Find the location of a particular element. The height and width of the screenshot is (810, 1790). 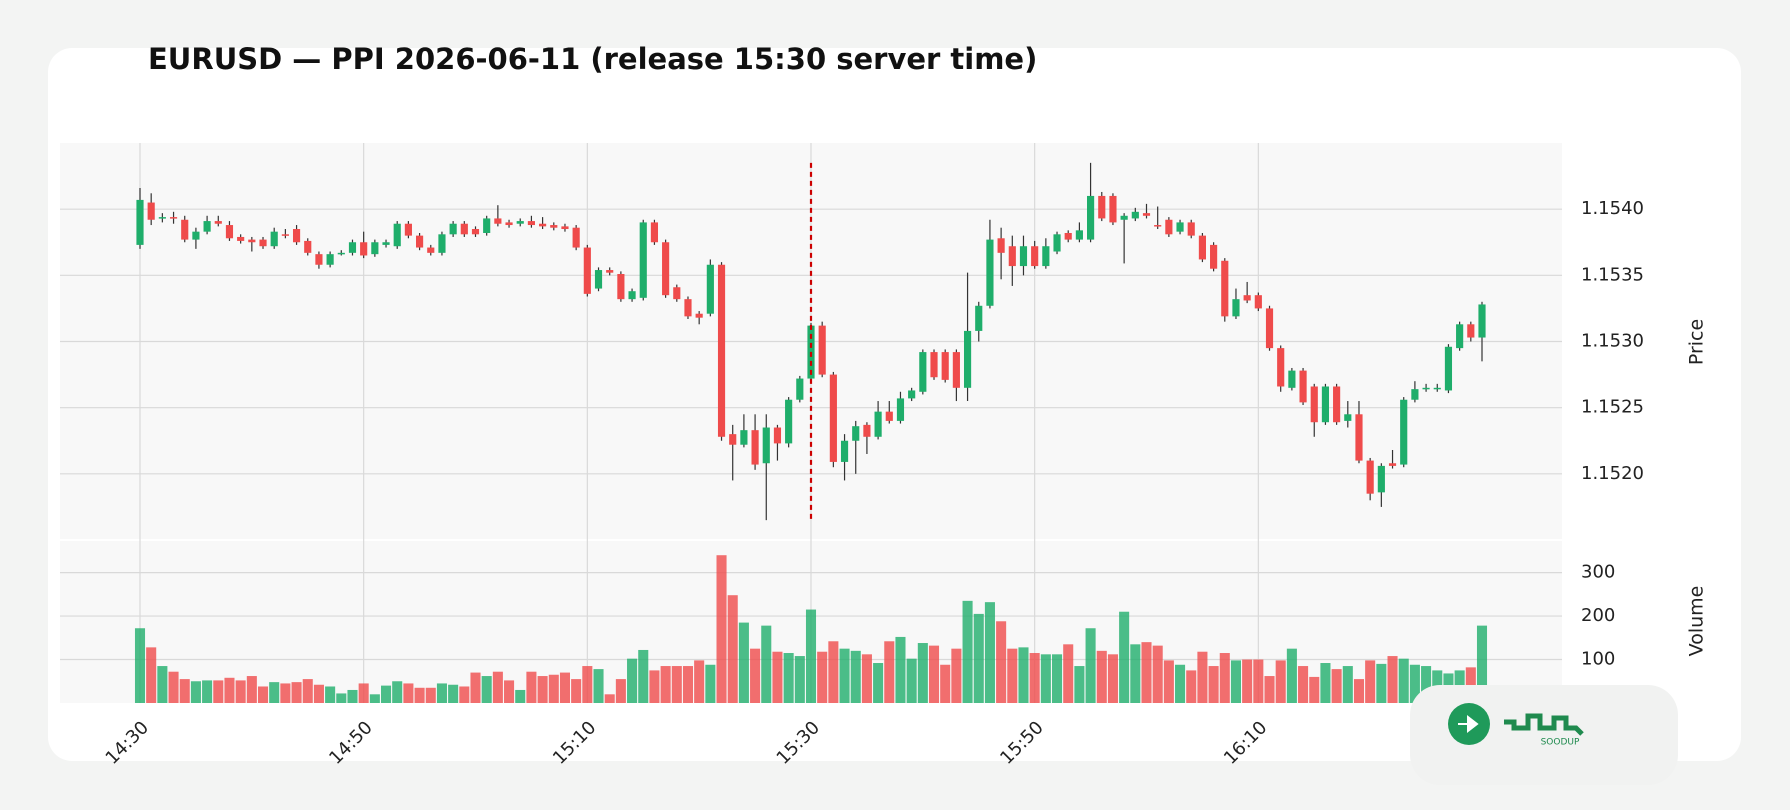

y-tick-label: 1.1520 is located at coordinates (1612, 473).